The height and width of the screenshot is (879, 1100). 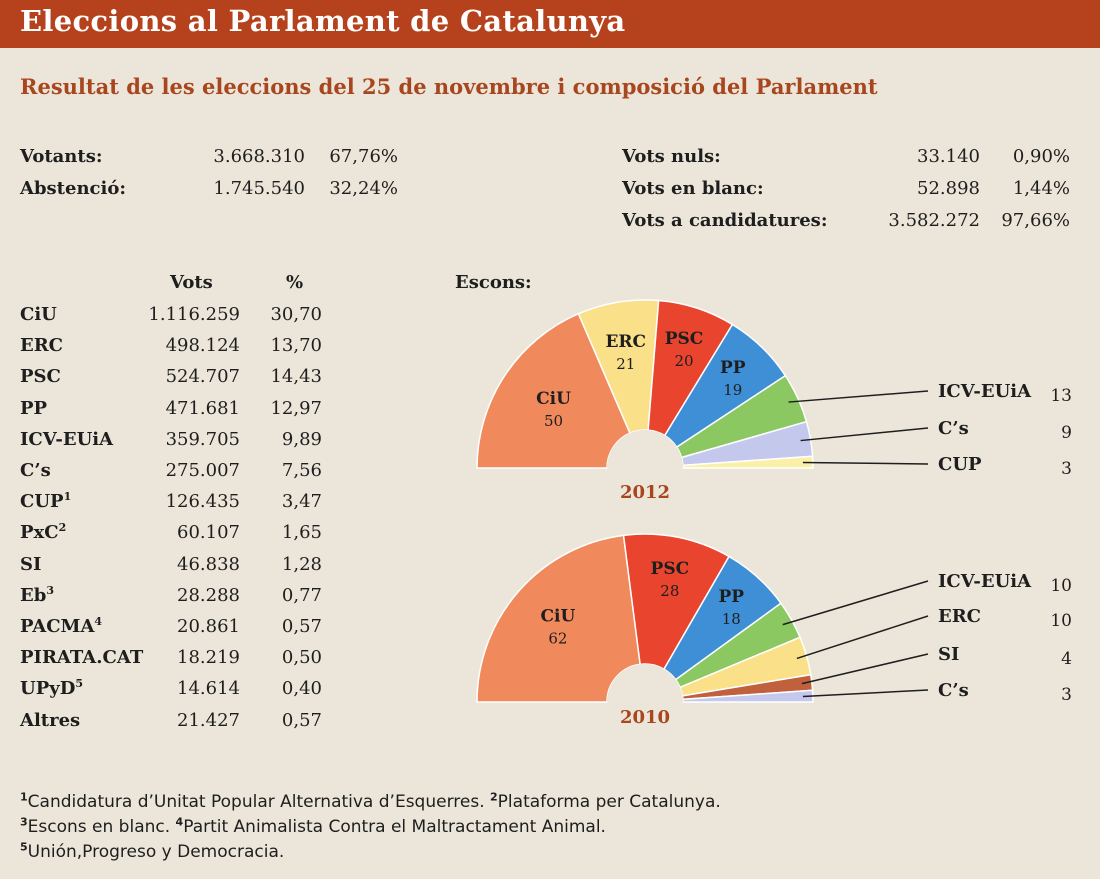 What do you see at coordinates (295, 282) in the screenshot?
I see `table-header-pct: %` at bounding box center [295, 282].